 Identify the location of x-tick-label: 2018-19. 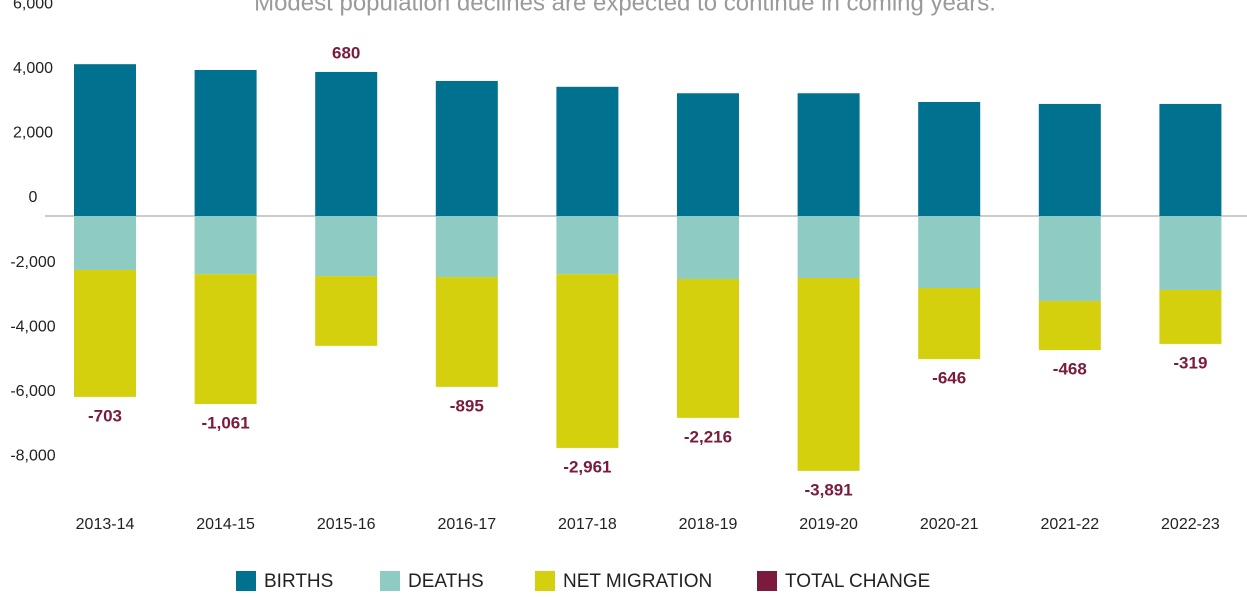
(708, 524).